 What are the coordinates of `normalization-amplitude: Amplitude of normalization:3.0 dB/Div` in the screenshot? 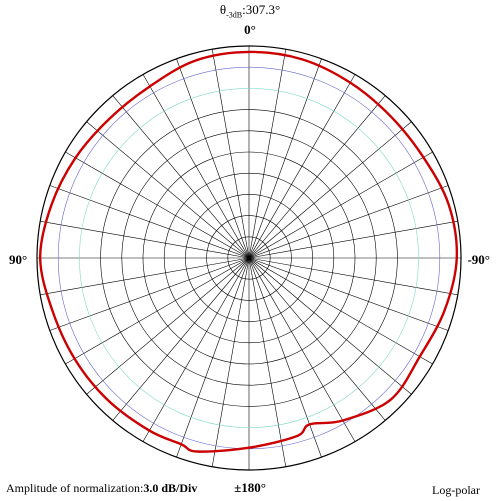 It's located at (102, 488).